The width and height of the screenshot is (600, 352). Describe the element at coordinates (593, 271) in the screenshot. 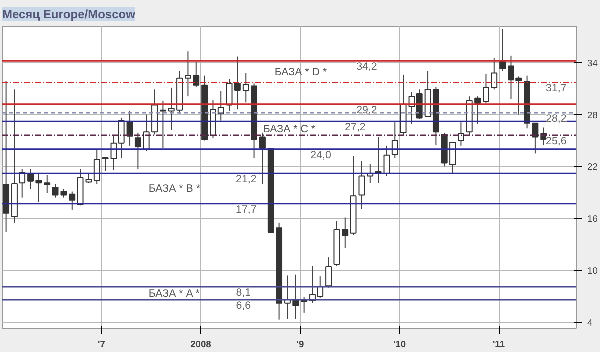

I see `y-tick-label: 10` at that location.